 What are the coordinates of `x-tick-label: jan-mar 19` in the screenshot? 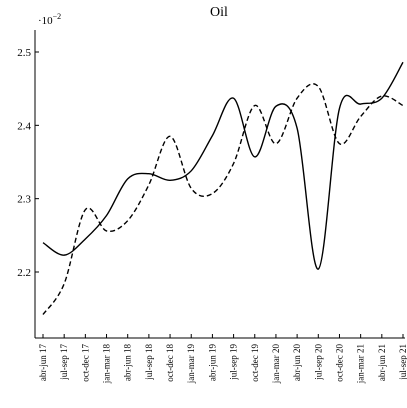 It's located at (191, 364).